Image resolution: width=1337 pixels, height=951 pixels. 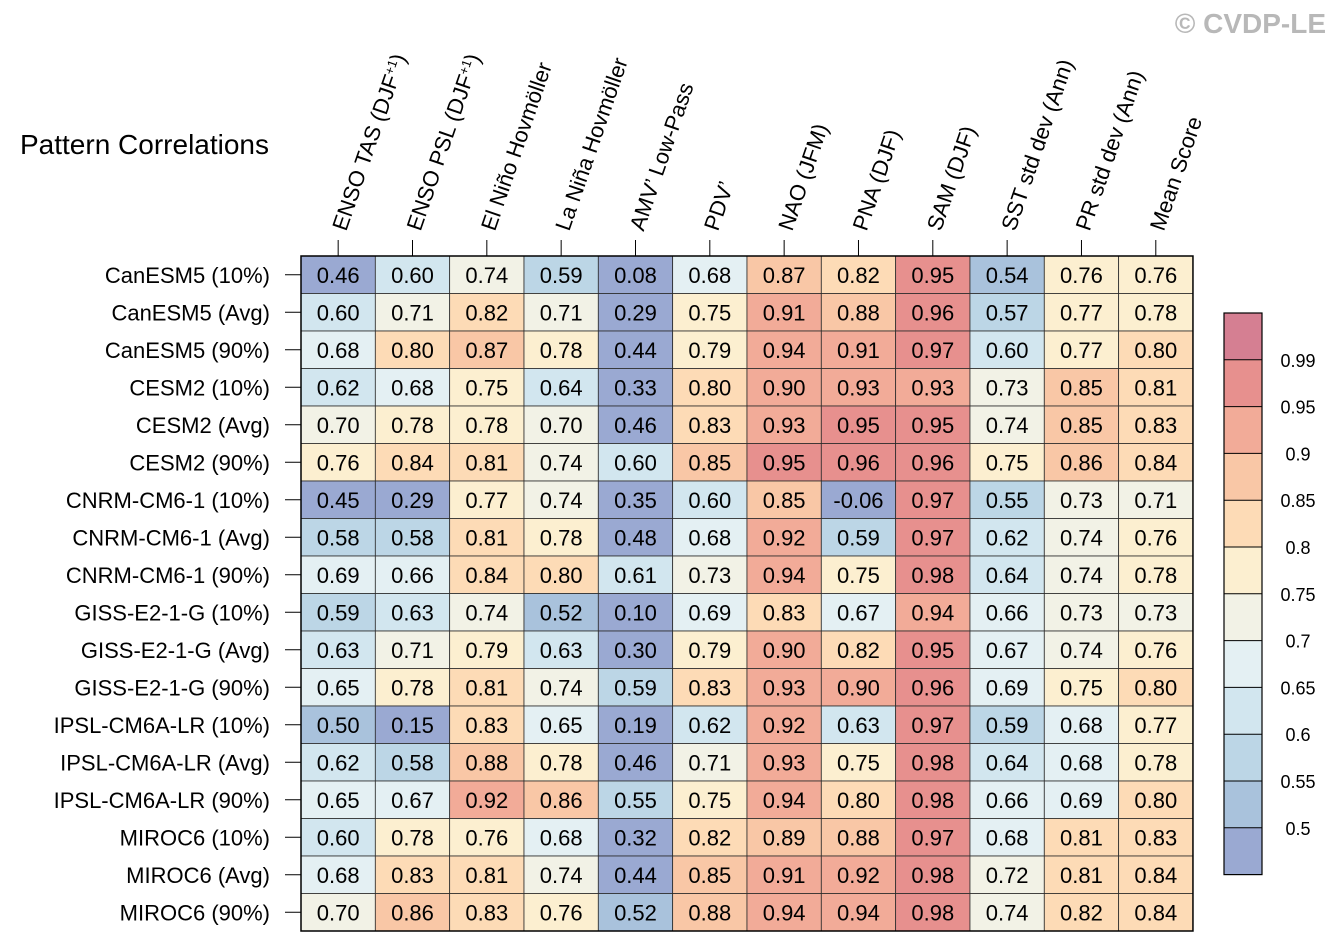 What do you see at coordinates (1081, 462) in the screenshot?
I see `cell-value: 0.86` at bounding box center [1081, 462].